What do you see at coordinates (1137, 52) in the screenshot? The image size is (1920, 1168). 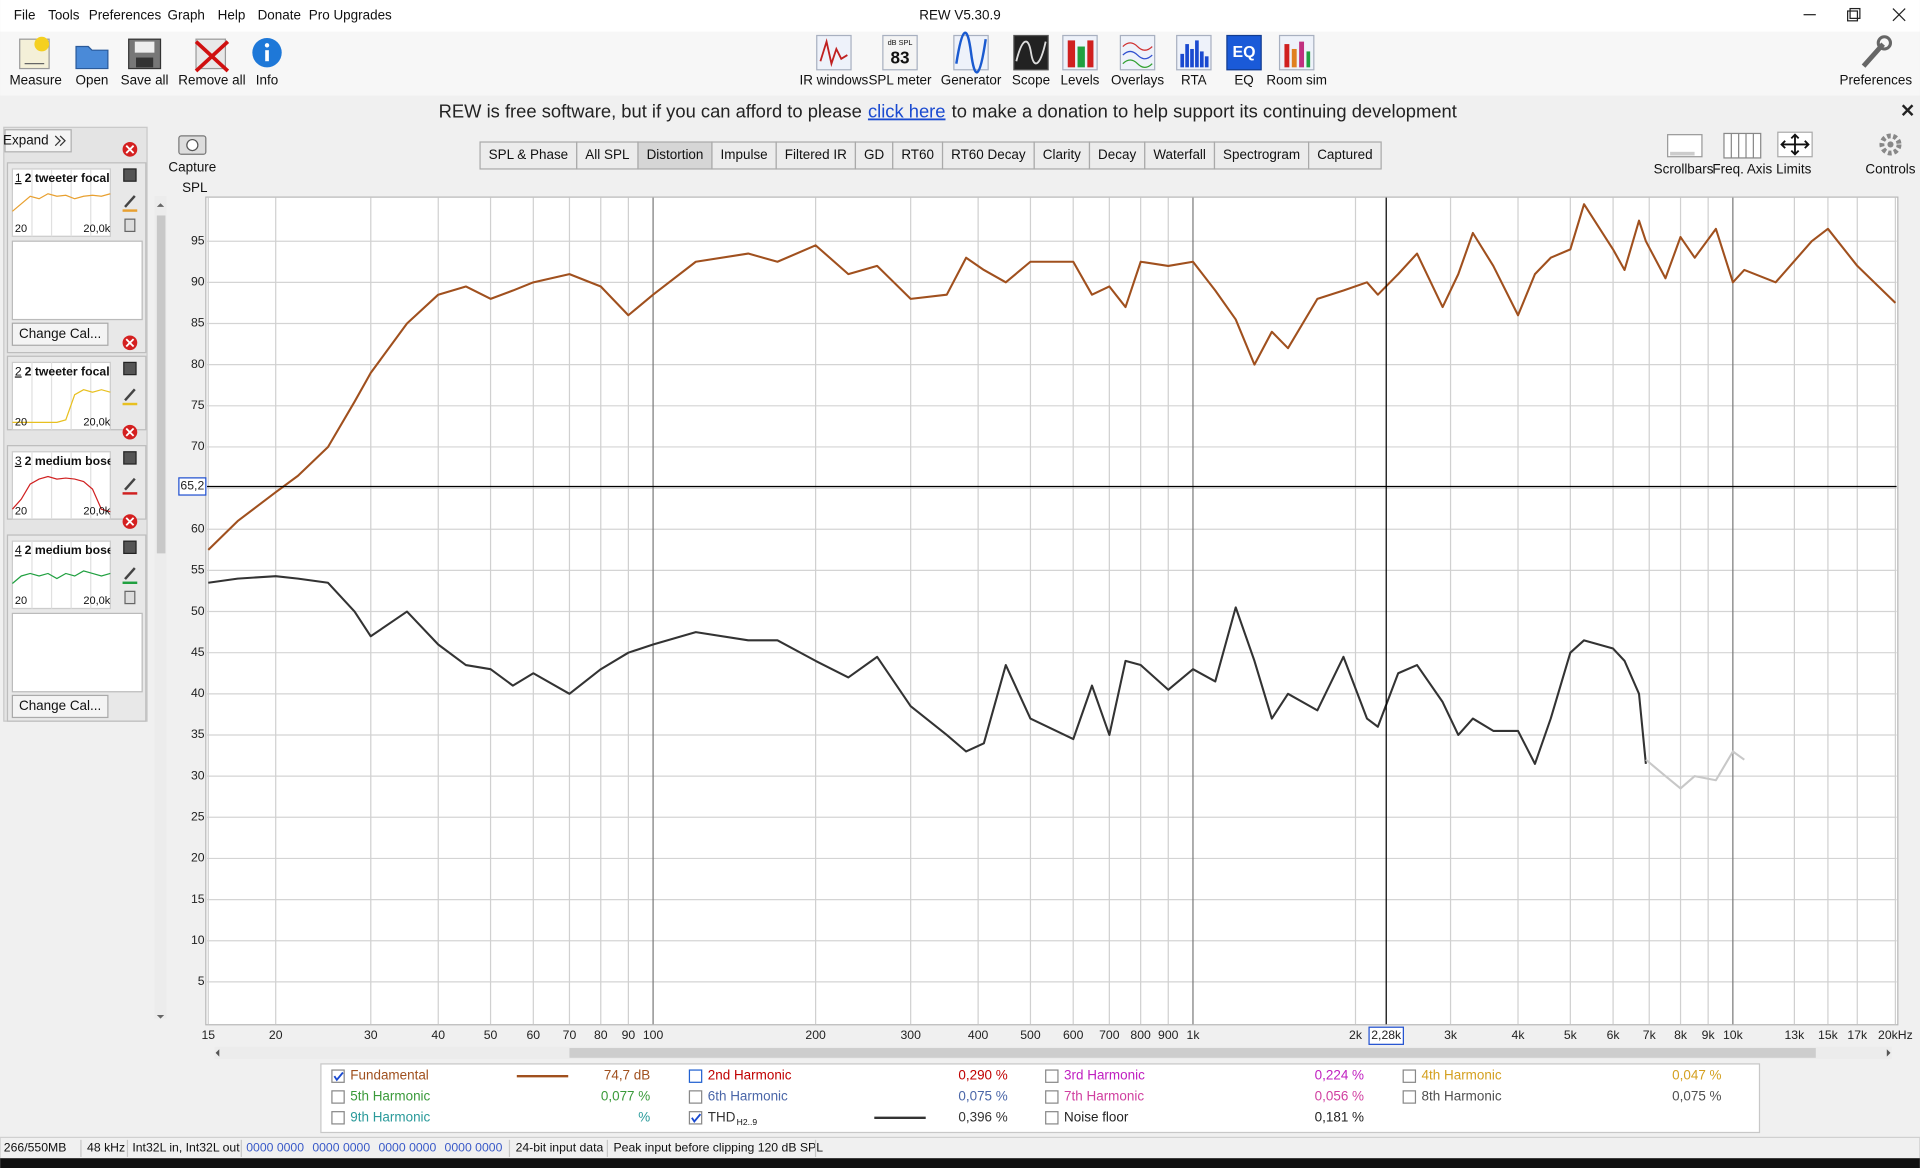 I see `overlays-icon` at bounding box center [1137, 52].